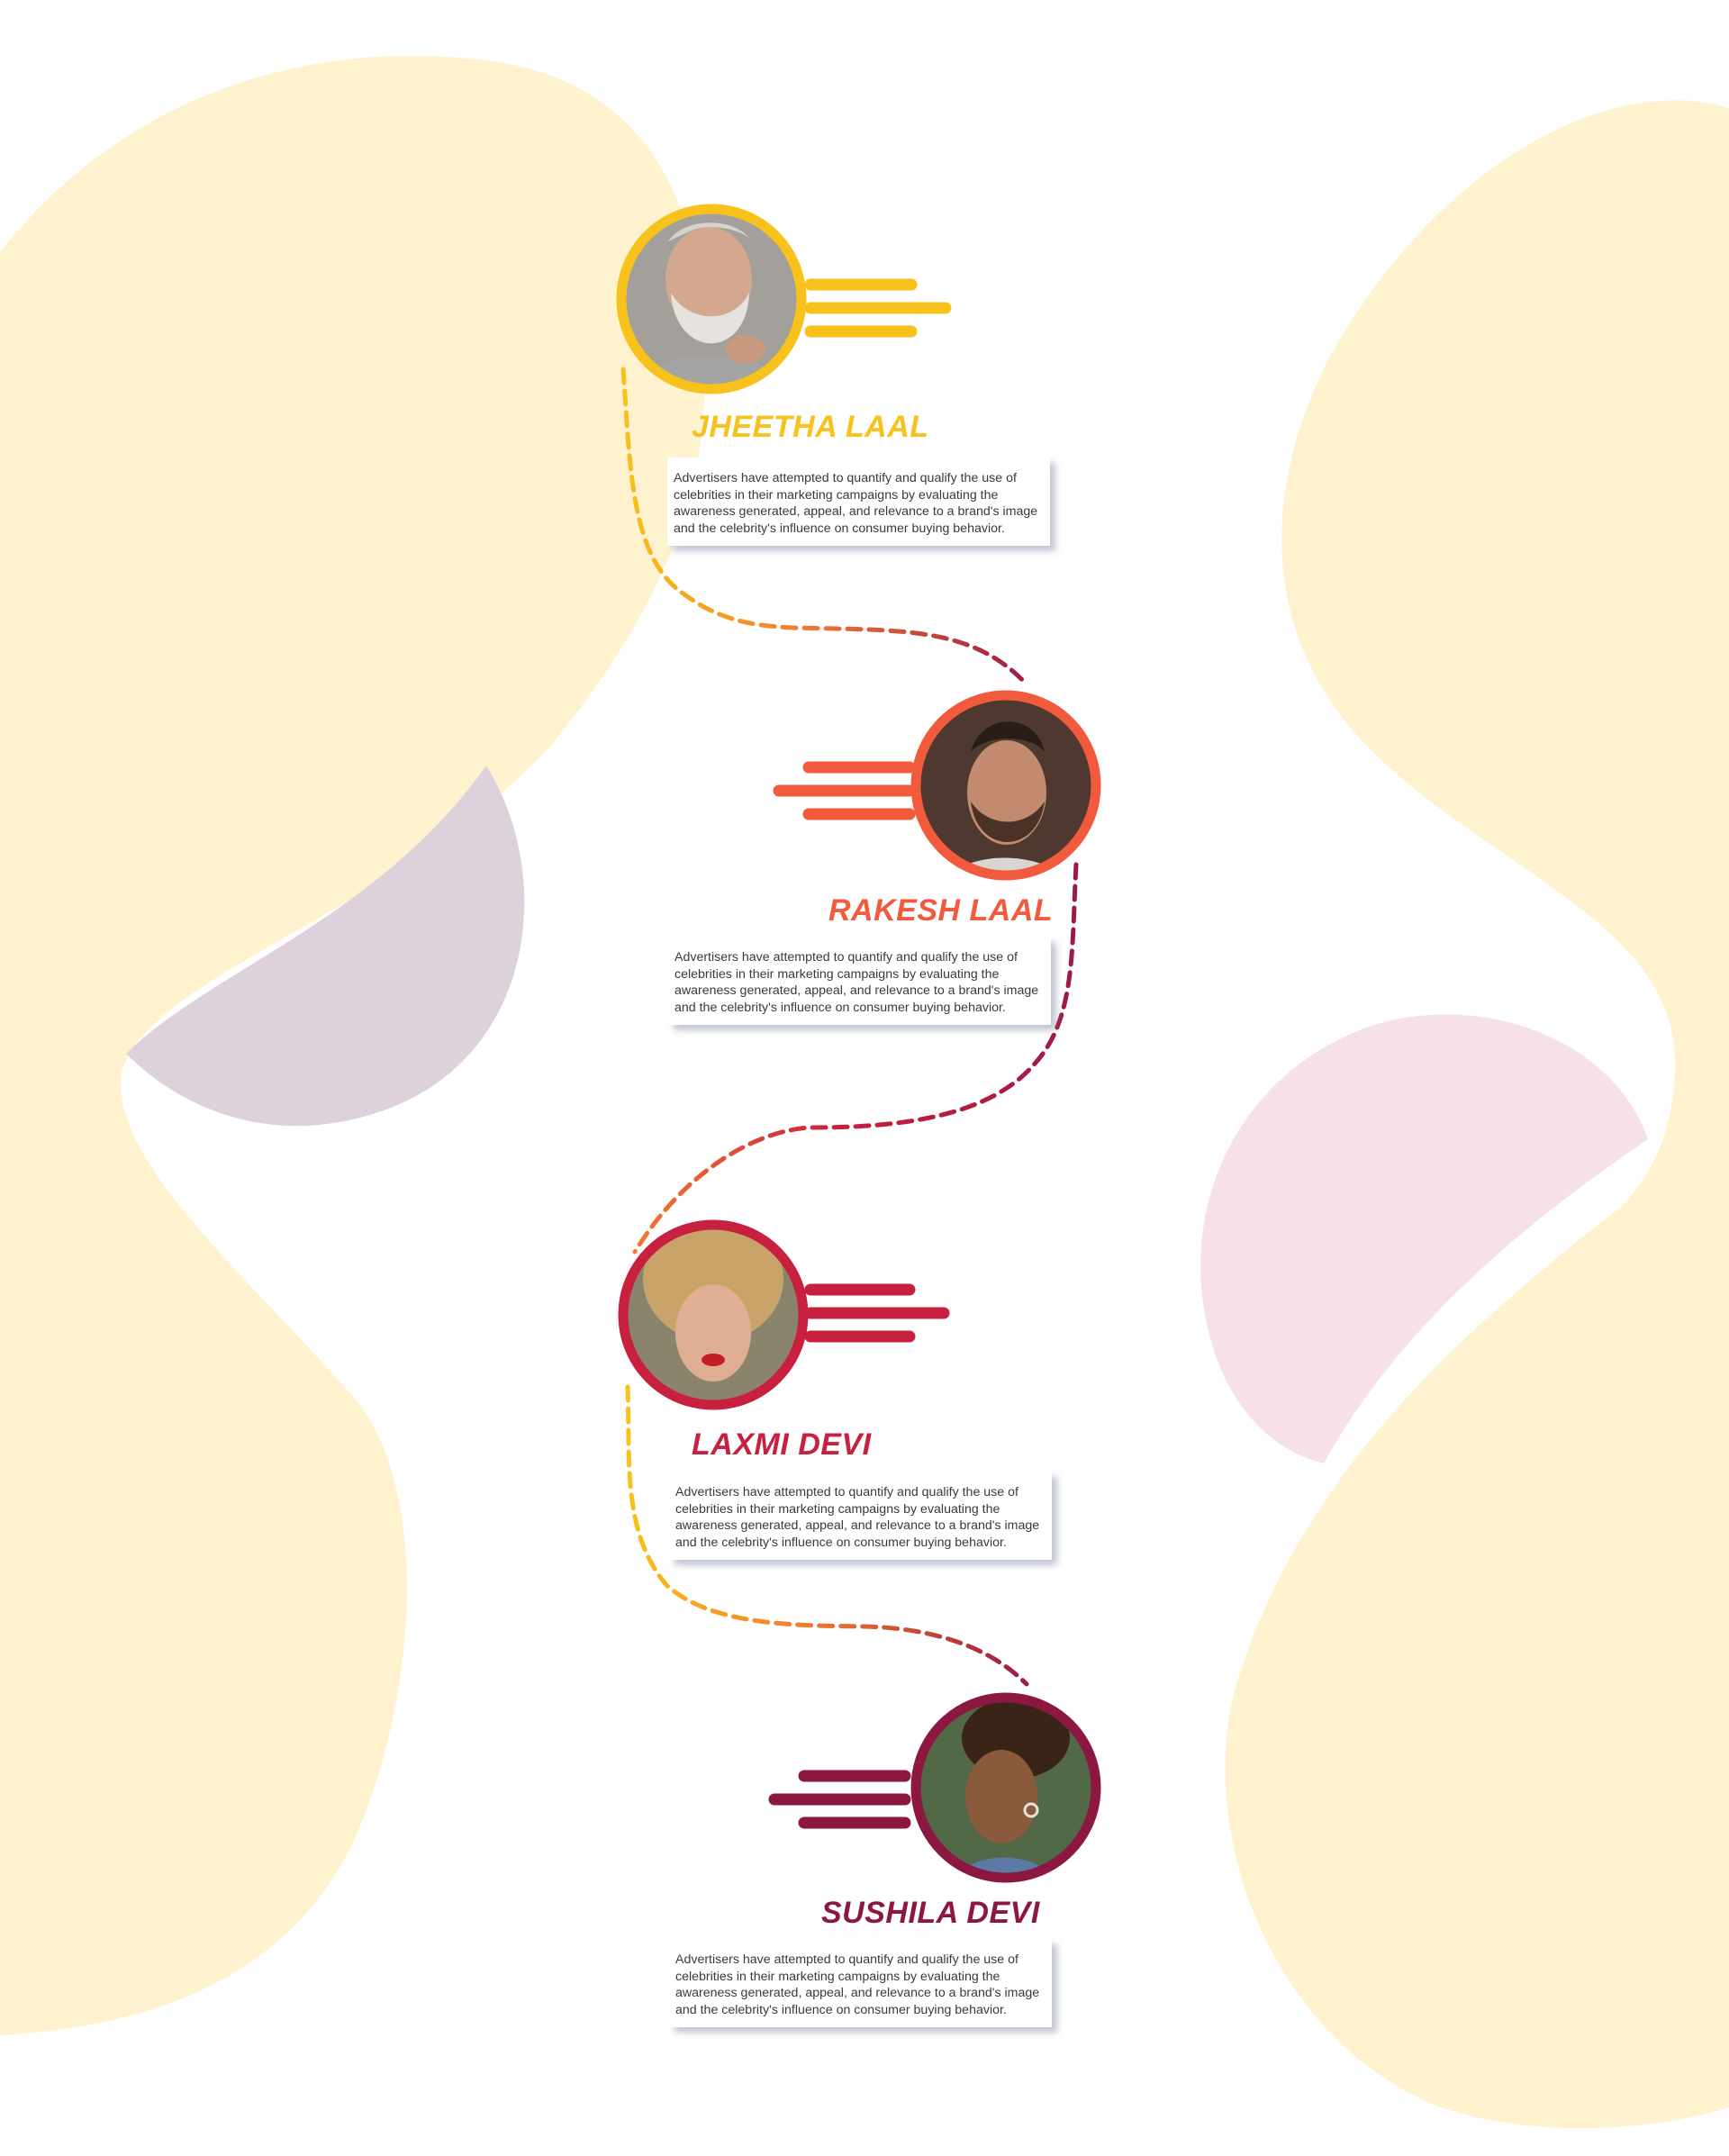  What do you see at coordinates (326, 946) in the screenshot?
I see `lilac-blob` at bounding box center [326, 946].